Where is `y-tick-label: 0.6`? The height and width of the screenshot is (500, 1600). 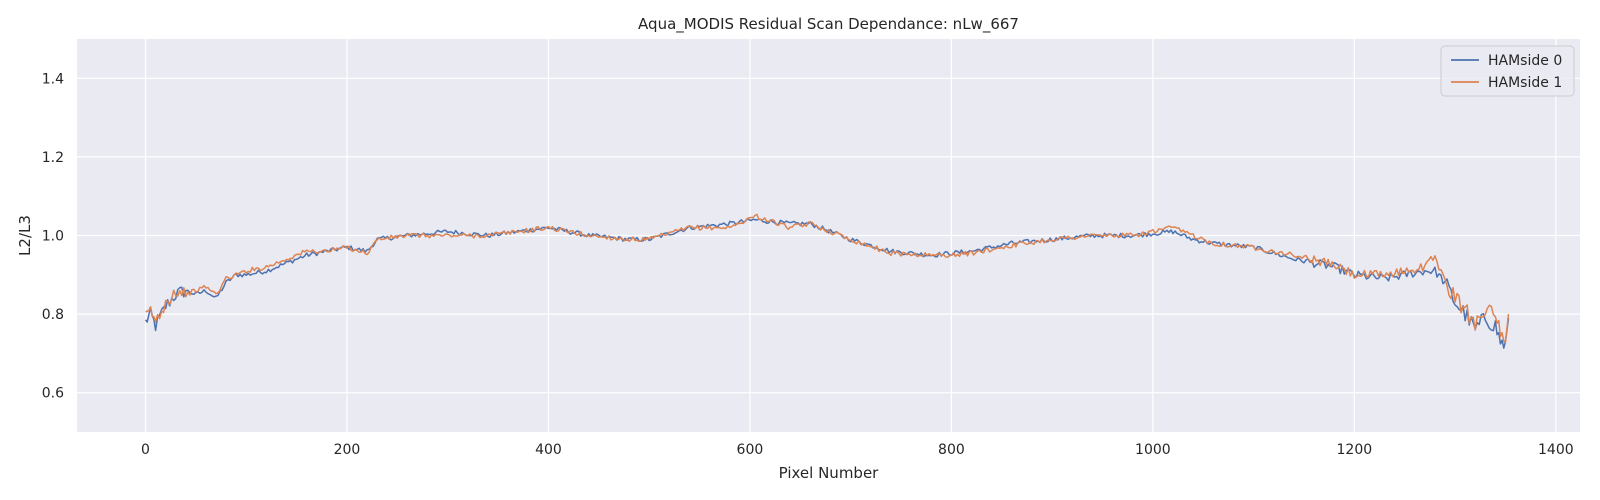 y-tick-label: 0.6 is located at coordinates (53, 394).